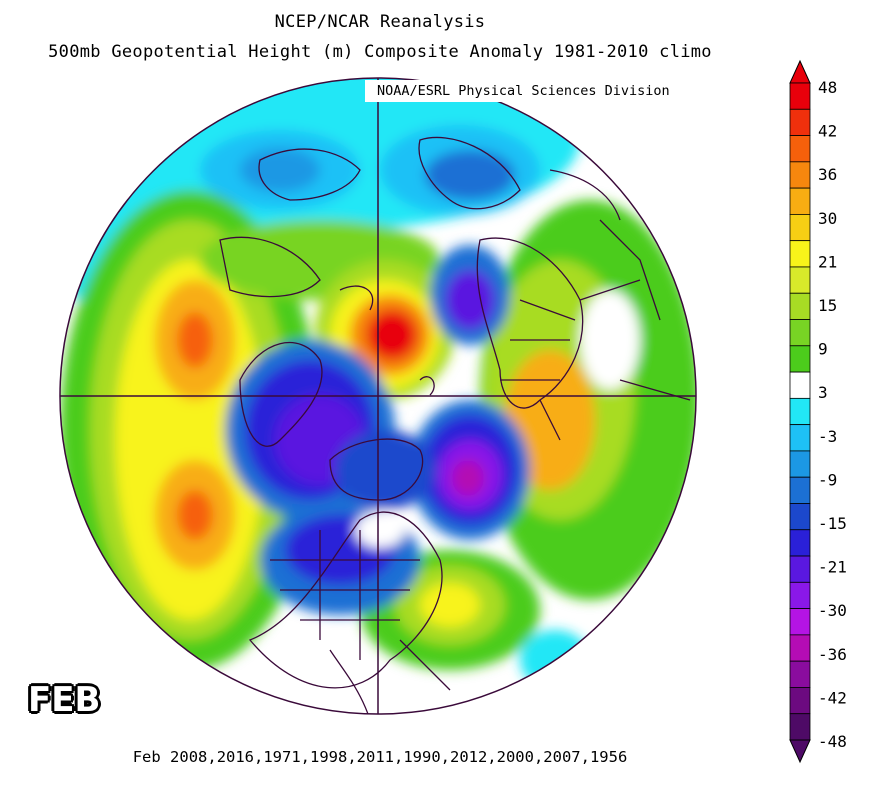 The width and height of the screenshot is (874, 790). I want to click on colorbar-tick-label: -9, so click(827, 479).